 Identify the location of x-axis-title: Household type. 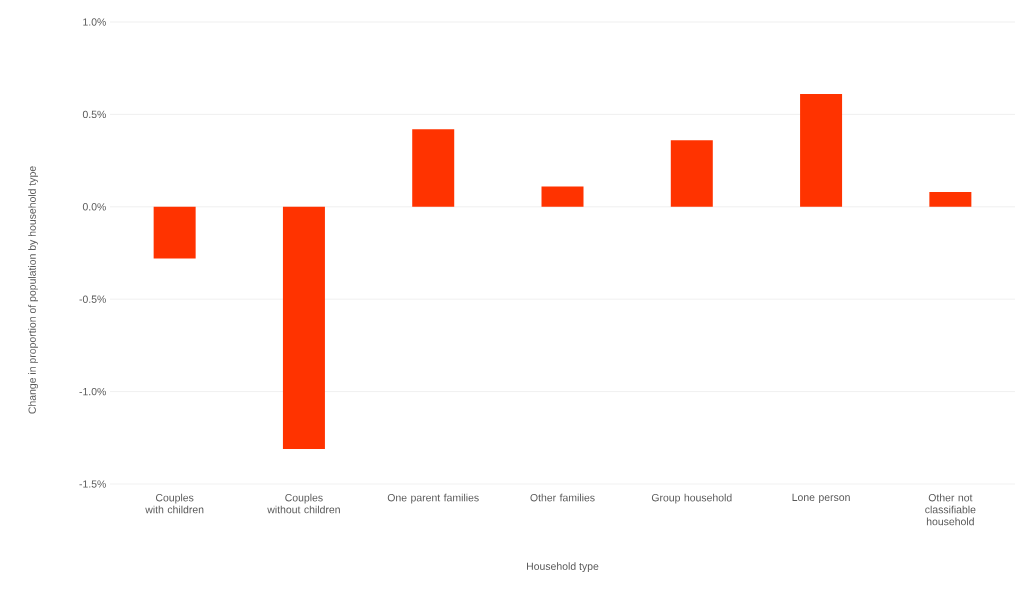
(563, 567).